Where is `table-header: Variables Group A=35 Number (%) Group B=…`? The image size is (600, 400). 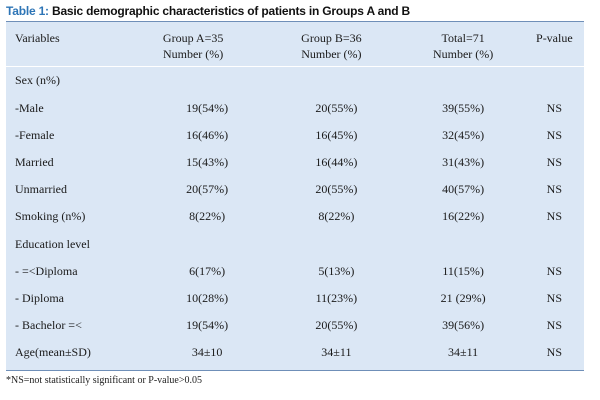 table-header: Variables Group A=35 Number (%) Group B=… is located at coordinates (295, 44).